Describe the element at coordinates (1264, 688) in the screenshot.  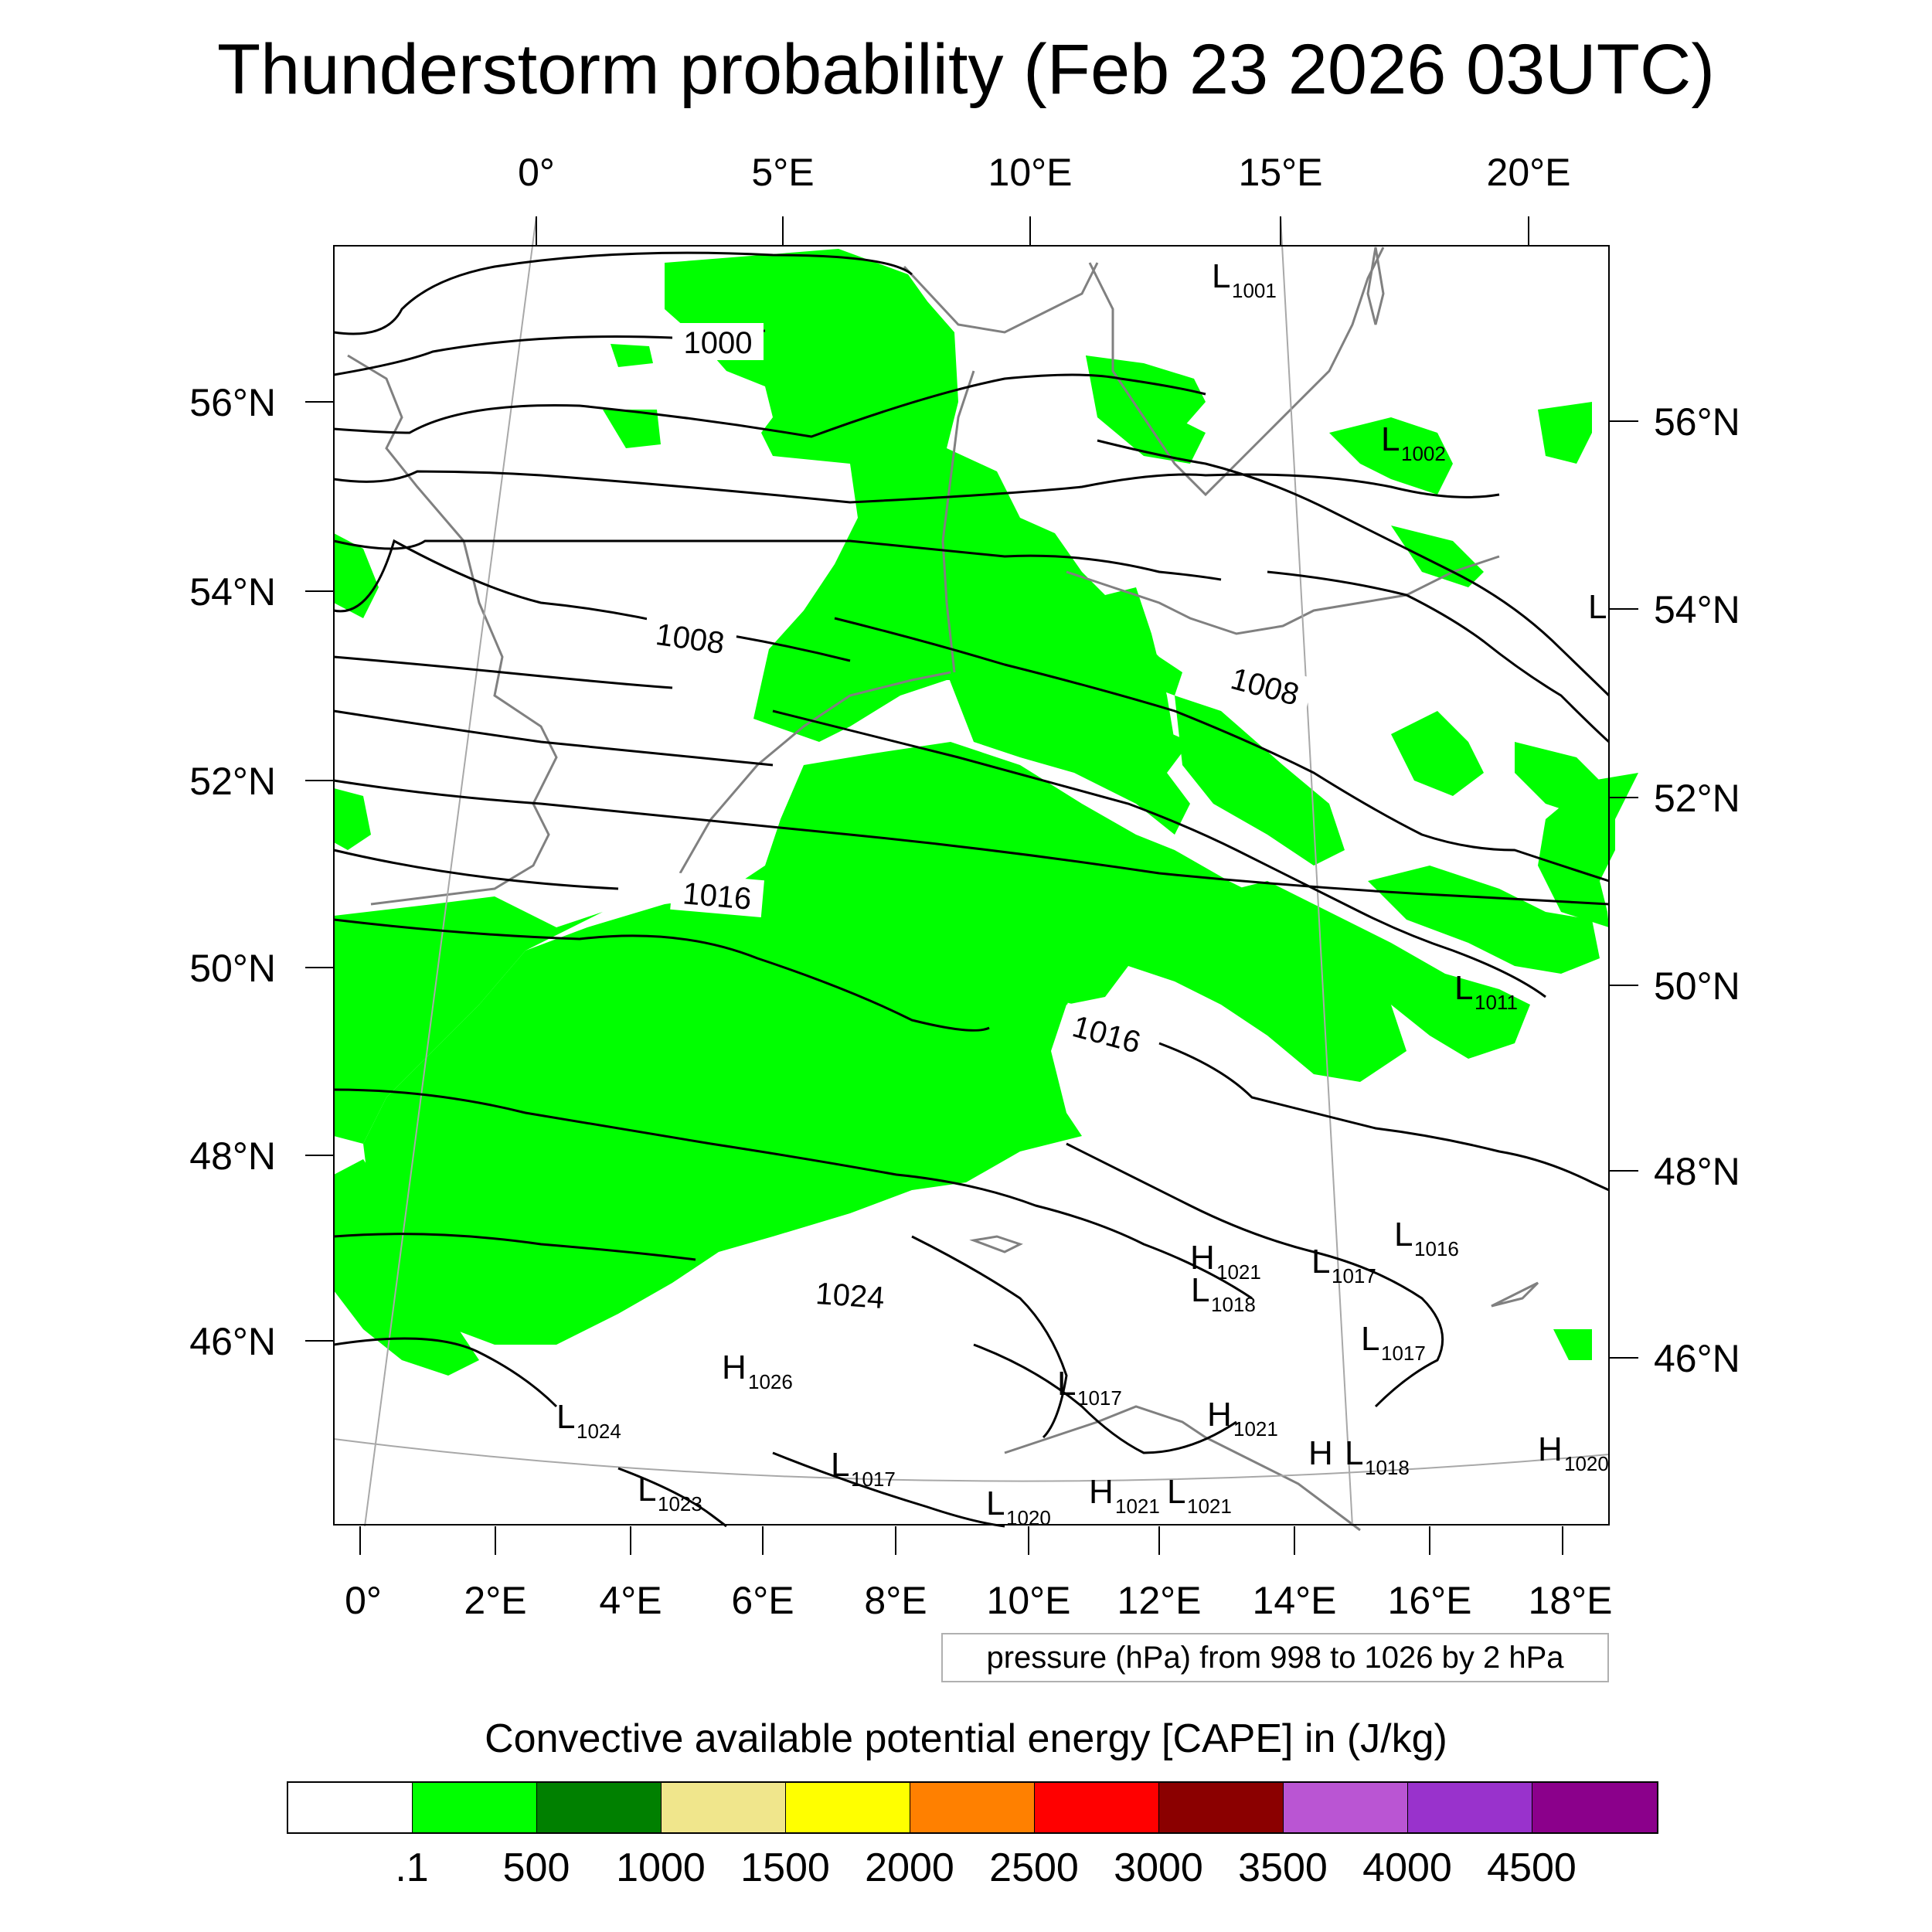
I see `isobar-label: 1008` at that location.